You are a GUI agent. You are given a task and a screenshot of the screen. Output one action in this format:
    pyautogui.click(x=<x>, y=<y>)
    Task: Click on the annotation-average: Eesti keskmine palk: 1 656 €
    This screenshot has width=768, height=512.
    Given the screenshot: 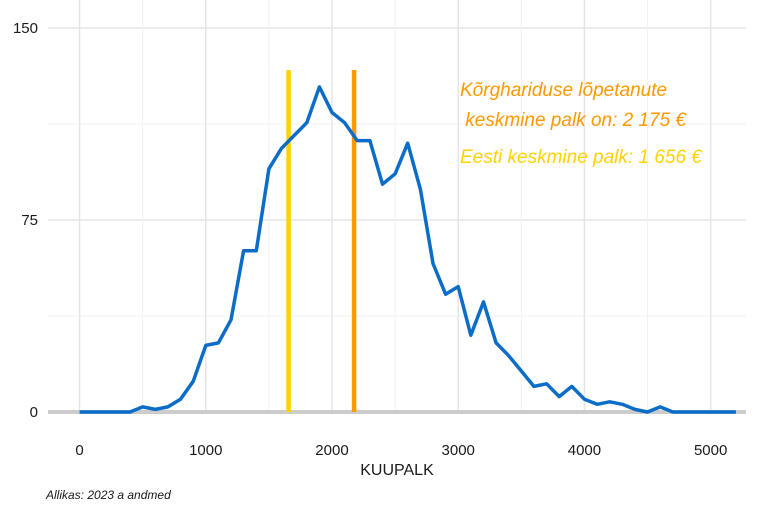 What is the action you would take?
    pyautogui.click(x=581, y=157)
    